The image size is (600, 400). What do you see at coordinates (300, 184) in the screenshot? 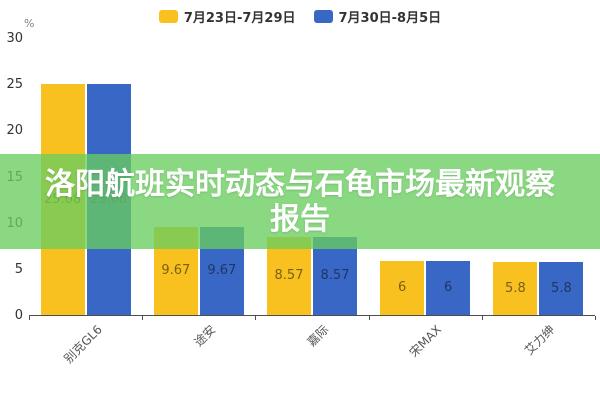
I see `banner-title-line1: 洛阳航班实时动态与石龟市场最新观察` at bounding box center [300, 184].